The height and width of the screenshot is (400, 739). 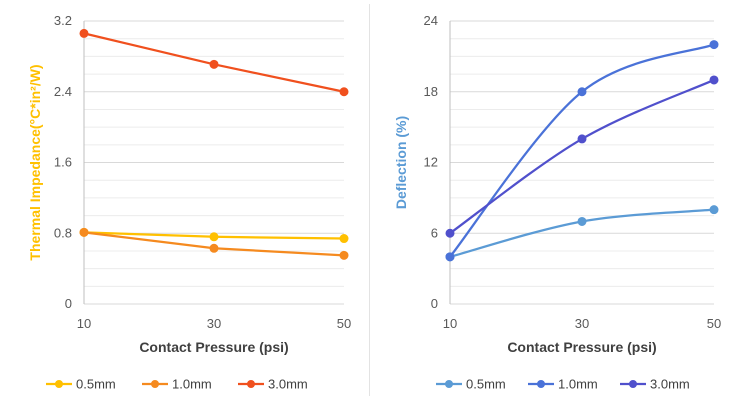 I want to click on panel-divider, so click(x=369, y=200).